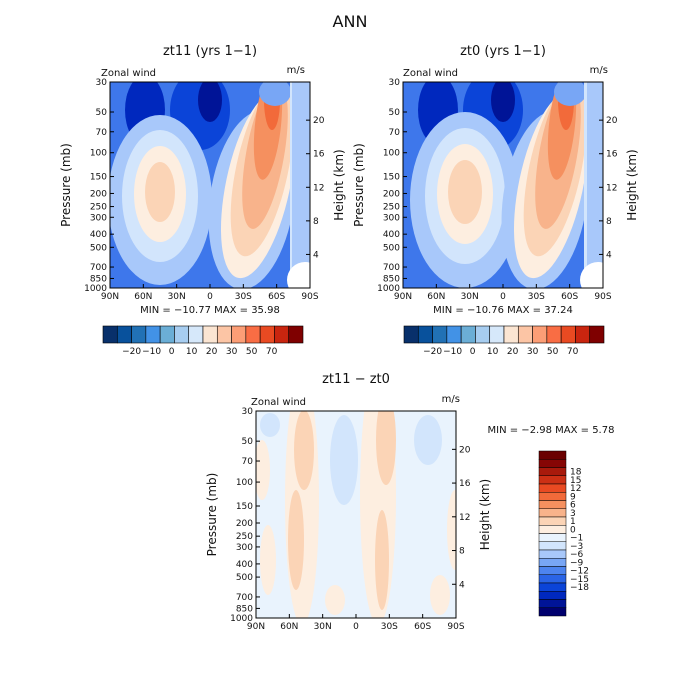 The height and width of the screenshot is (700, 700). Describe the element at coordinates (244, 483) in the screenshot. I see `y-tick-label: 100` at that location.